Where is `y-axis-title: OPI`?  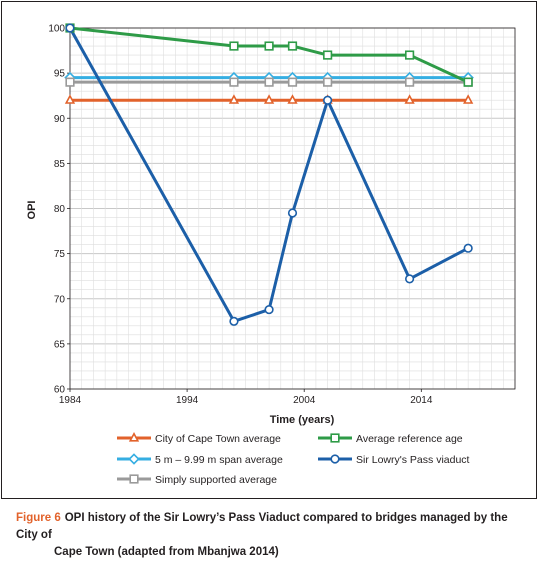 y-axis-title: OPI is located at coordinates (32, 210).